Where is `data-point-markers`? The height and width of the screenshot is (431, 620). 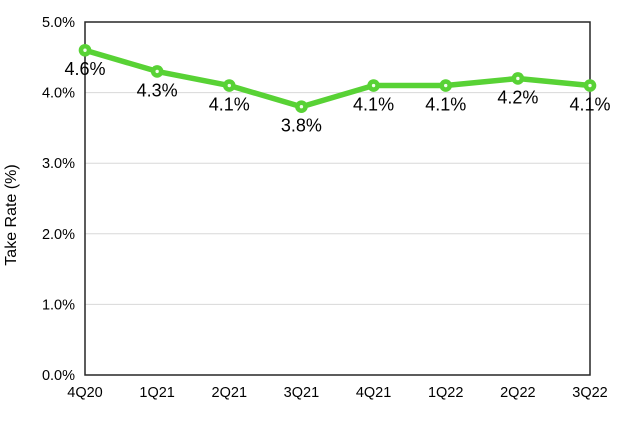 data-point-markers is located at coordinates (337, 78).